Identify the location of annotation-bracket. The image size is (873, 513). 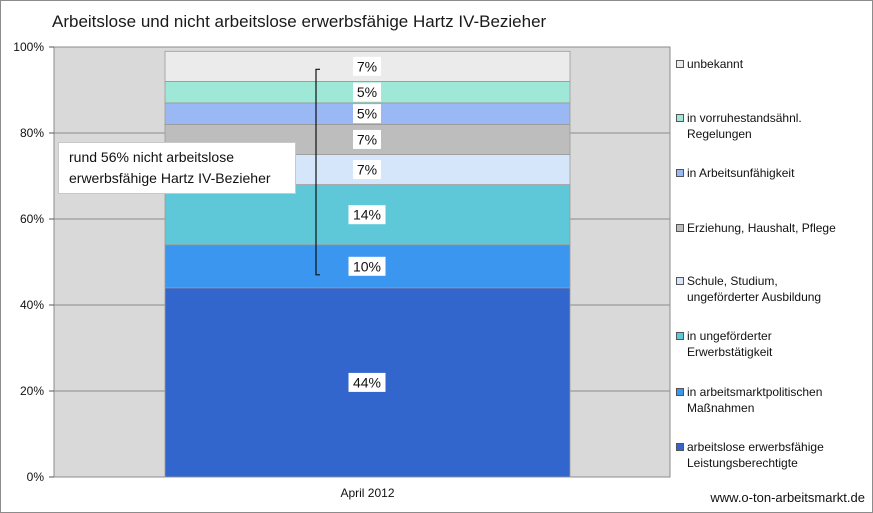
(317, 172).